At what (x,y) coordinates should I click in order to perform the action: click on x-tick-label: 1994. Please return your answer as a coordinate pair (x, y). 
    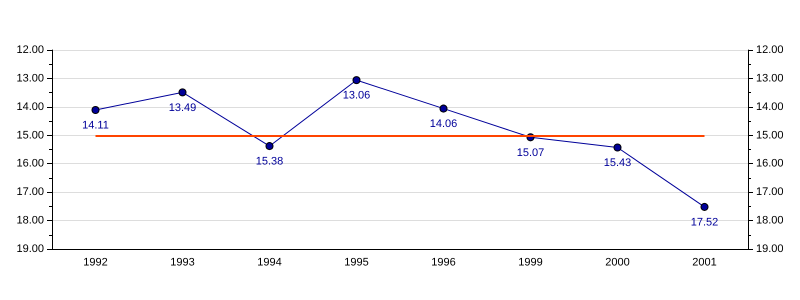
    Looking at the image, I should click on (269, 262).